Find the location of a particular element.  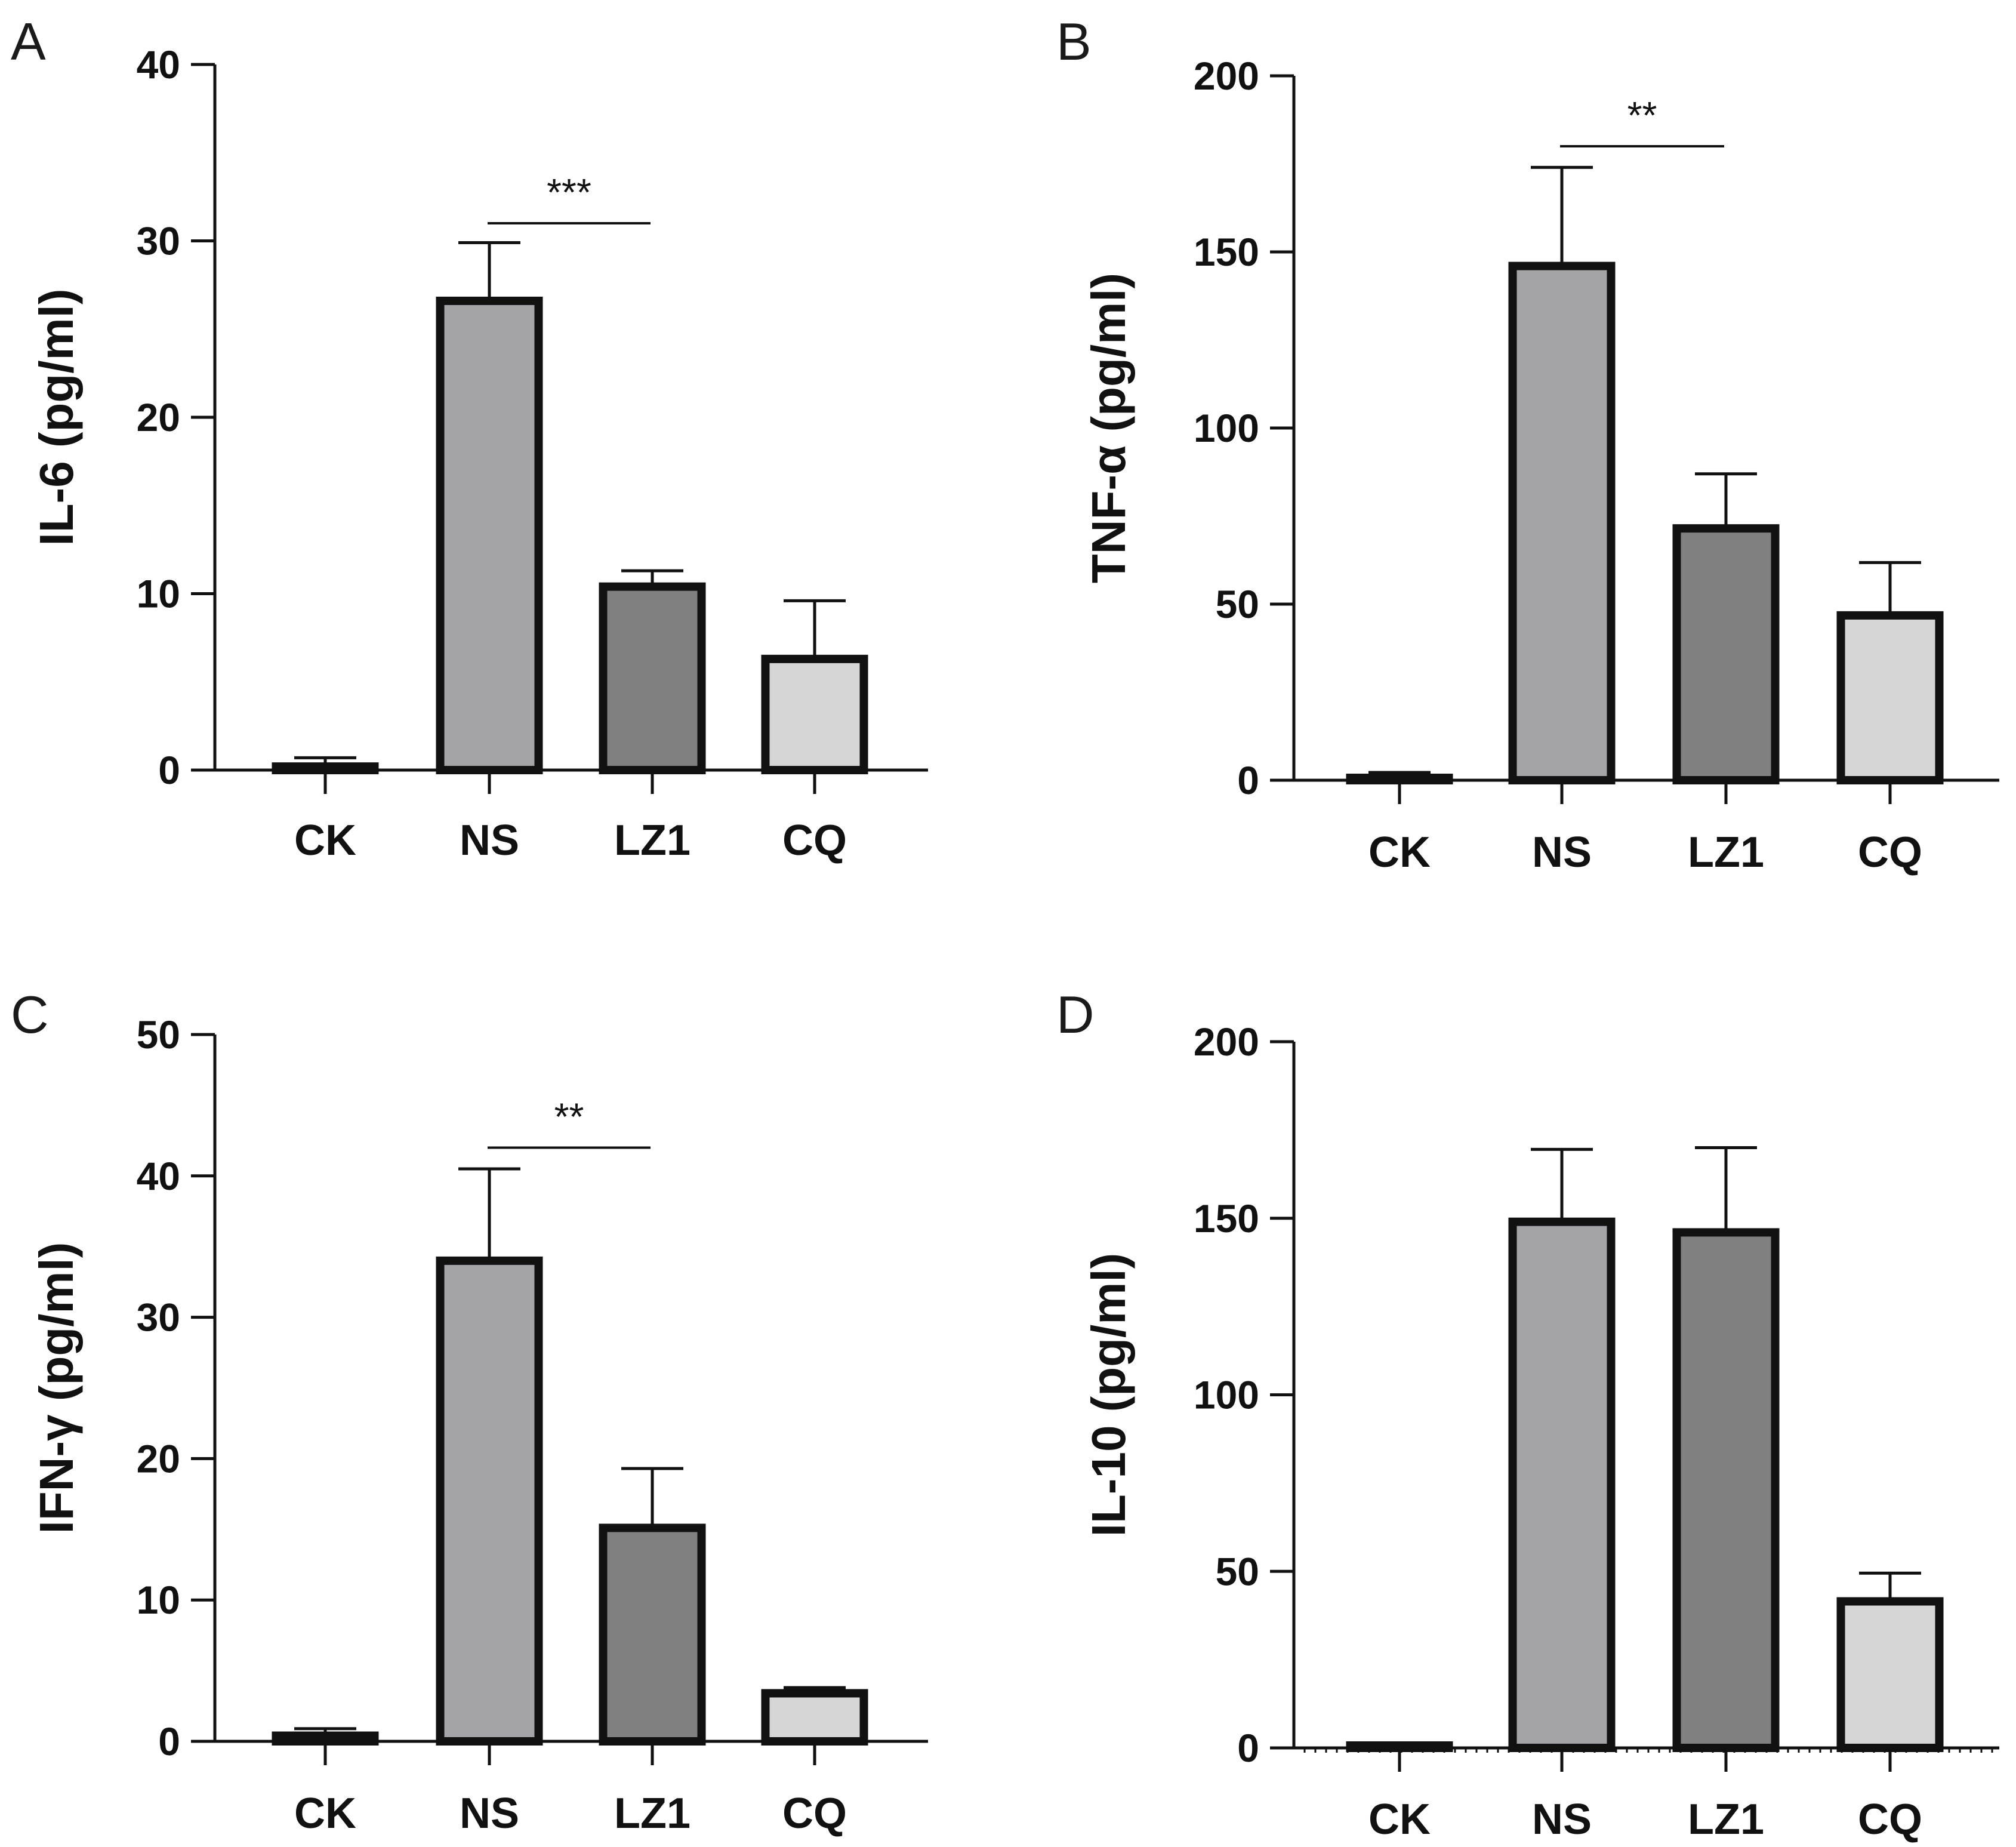

y-axis-title: IFN-γ (pg/ml) is located at coordinates (56, 1388).